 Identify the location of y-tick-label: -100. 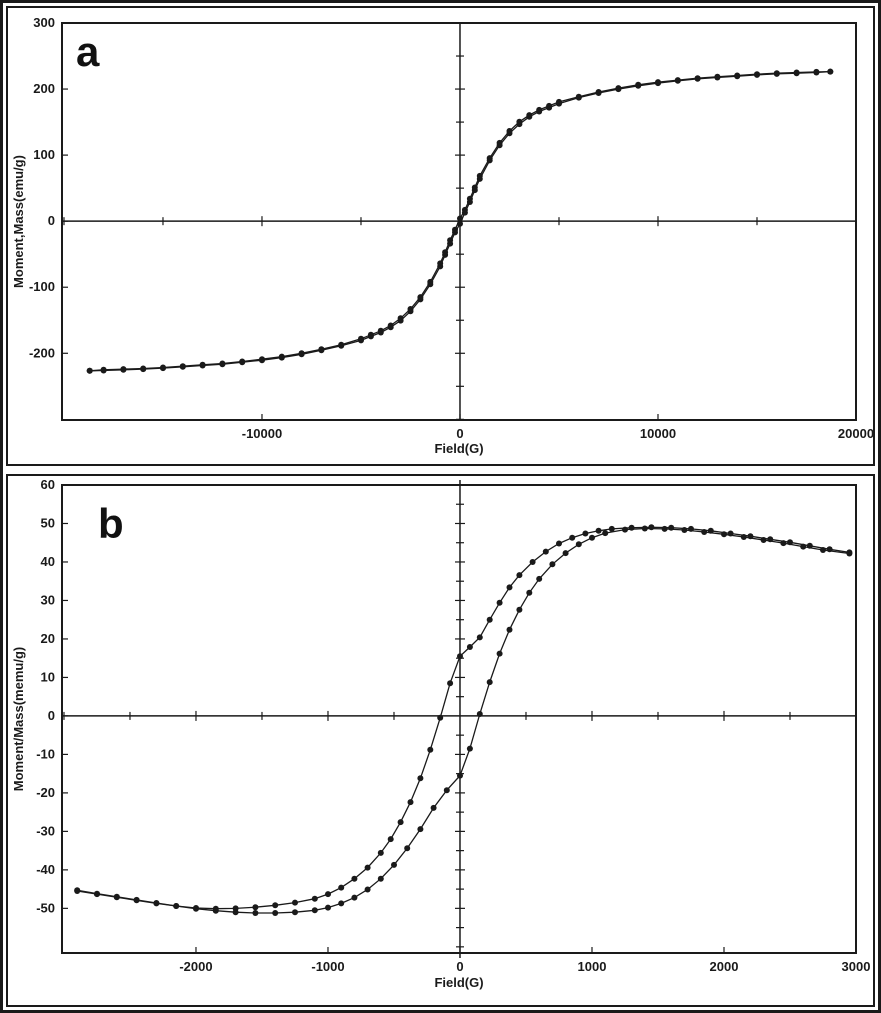
(42, 286).